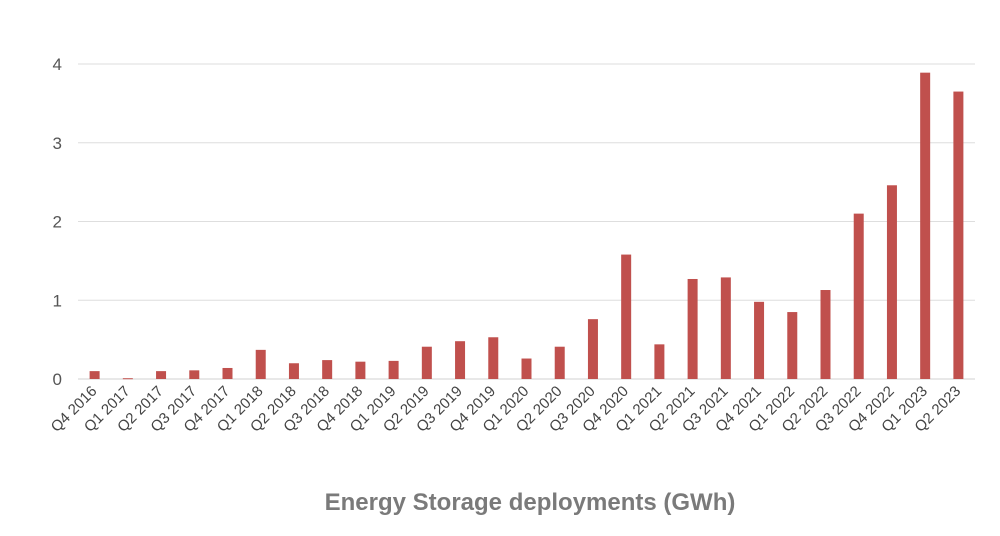 Image resolution: width=1000 pixels, height=536 pixels. What do you see at coordinates (57, 64) in the screenshot?
I see `y-tick-label: 4` at bounding box center [57, 64].